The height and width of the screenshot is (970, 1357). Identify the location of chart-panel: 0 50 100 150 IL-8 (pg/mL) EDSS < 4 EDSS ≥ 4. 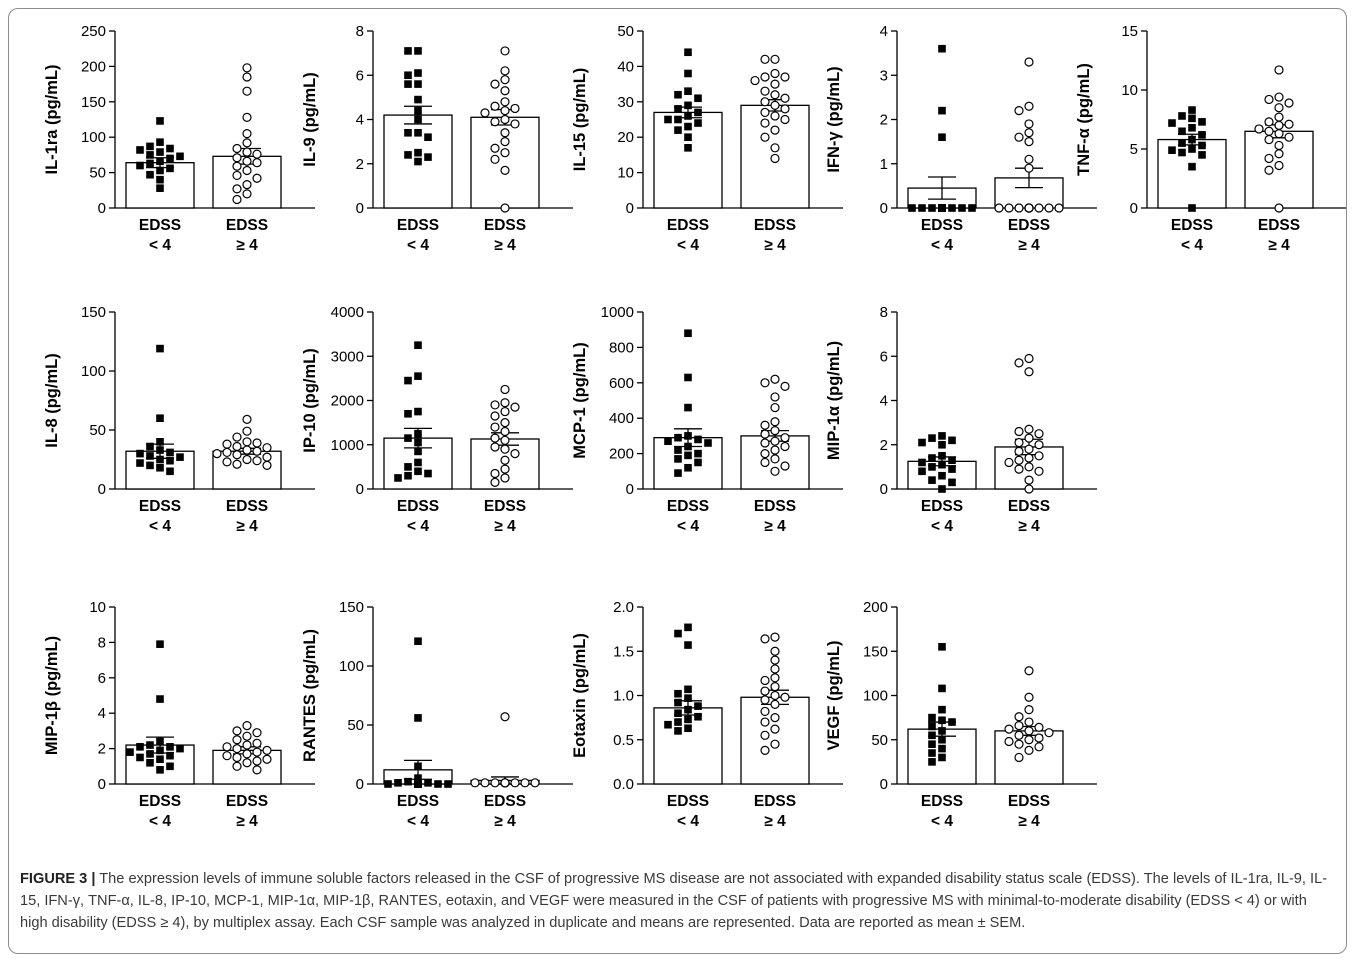
(179, 419).